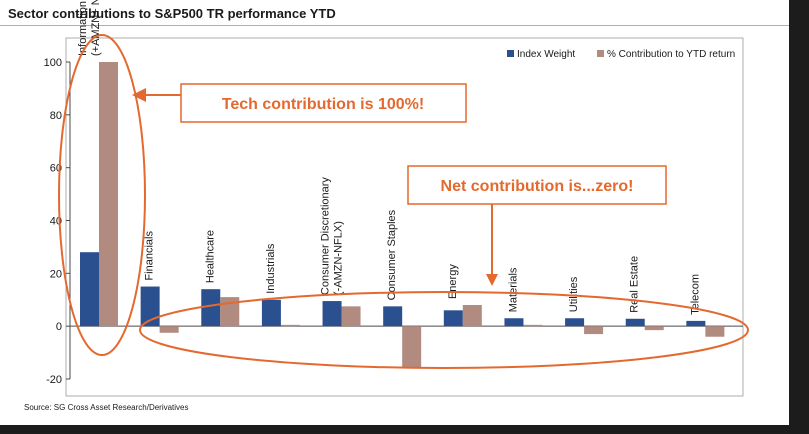 The height and width of the screenshot is (434, 809). What do you see at coordinates (453, 281) in the screenshot?
I see `category-label: Energy` at bounding box center [453, 281].